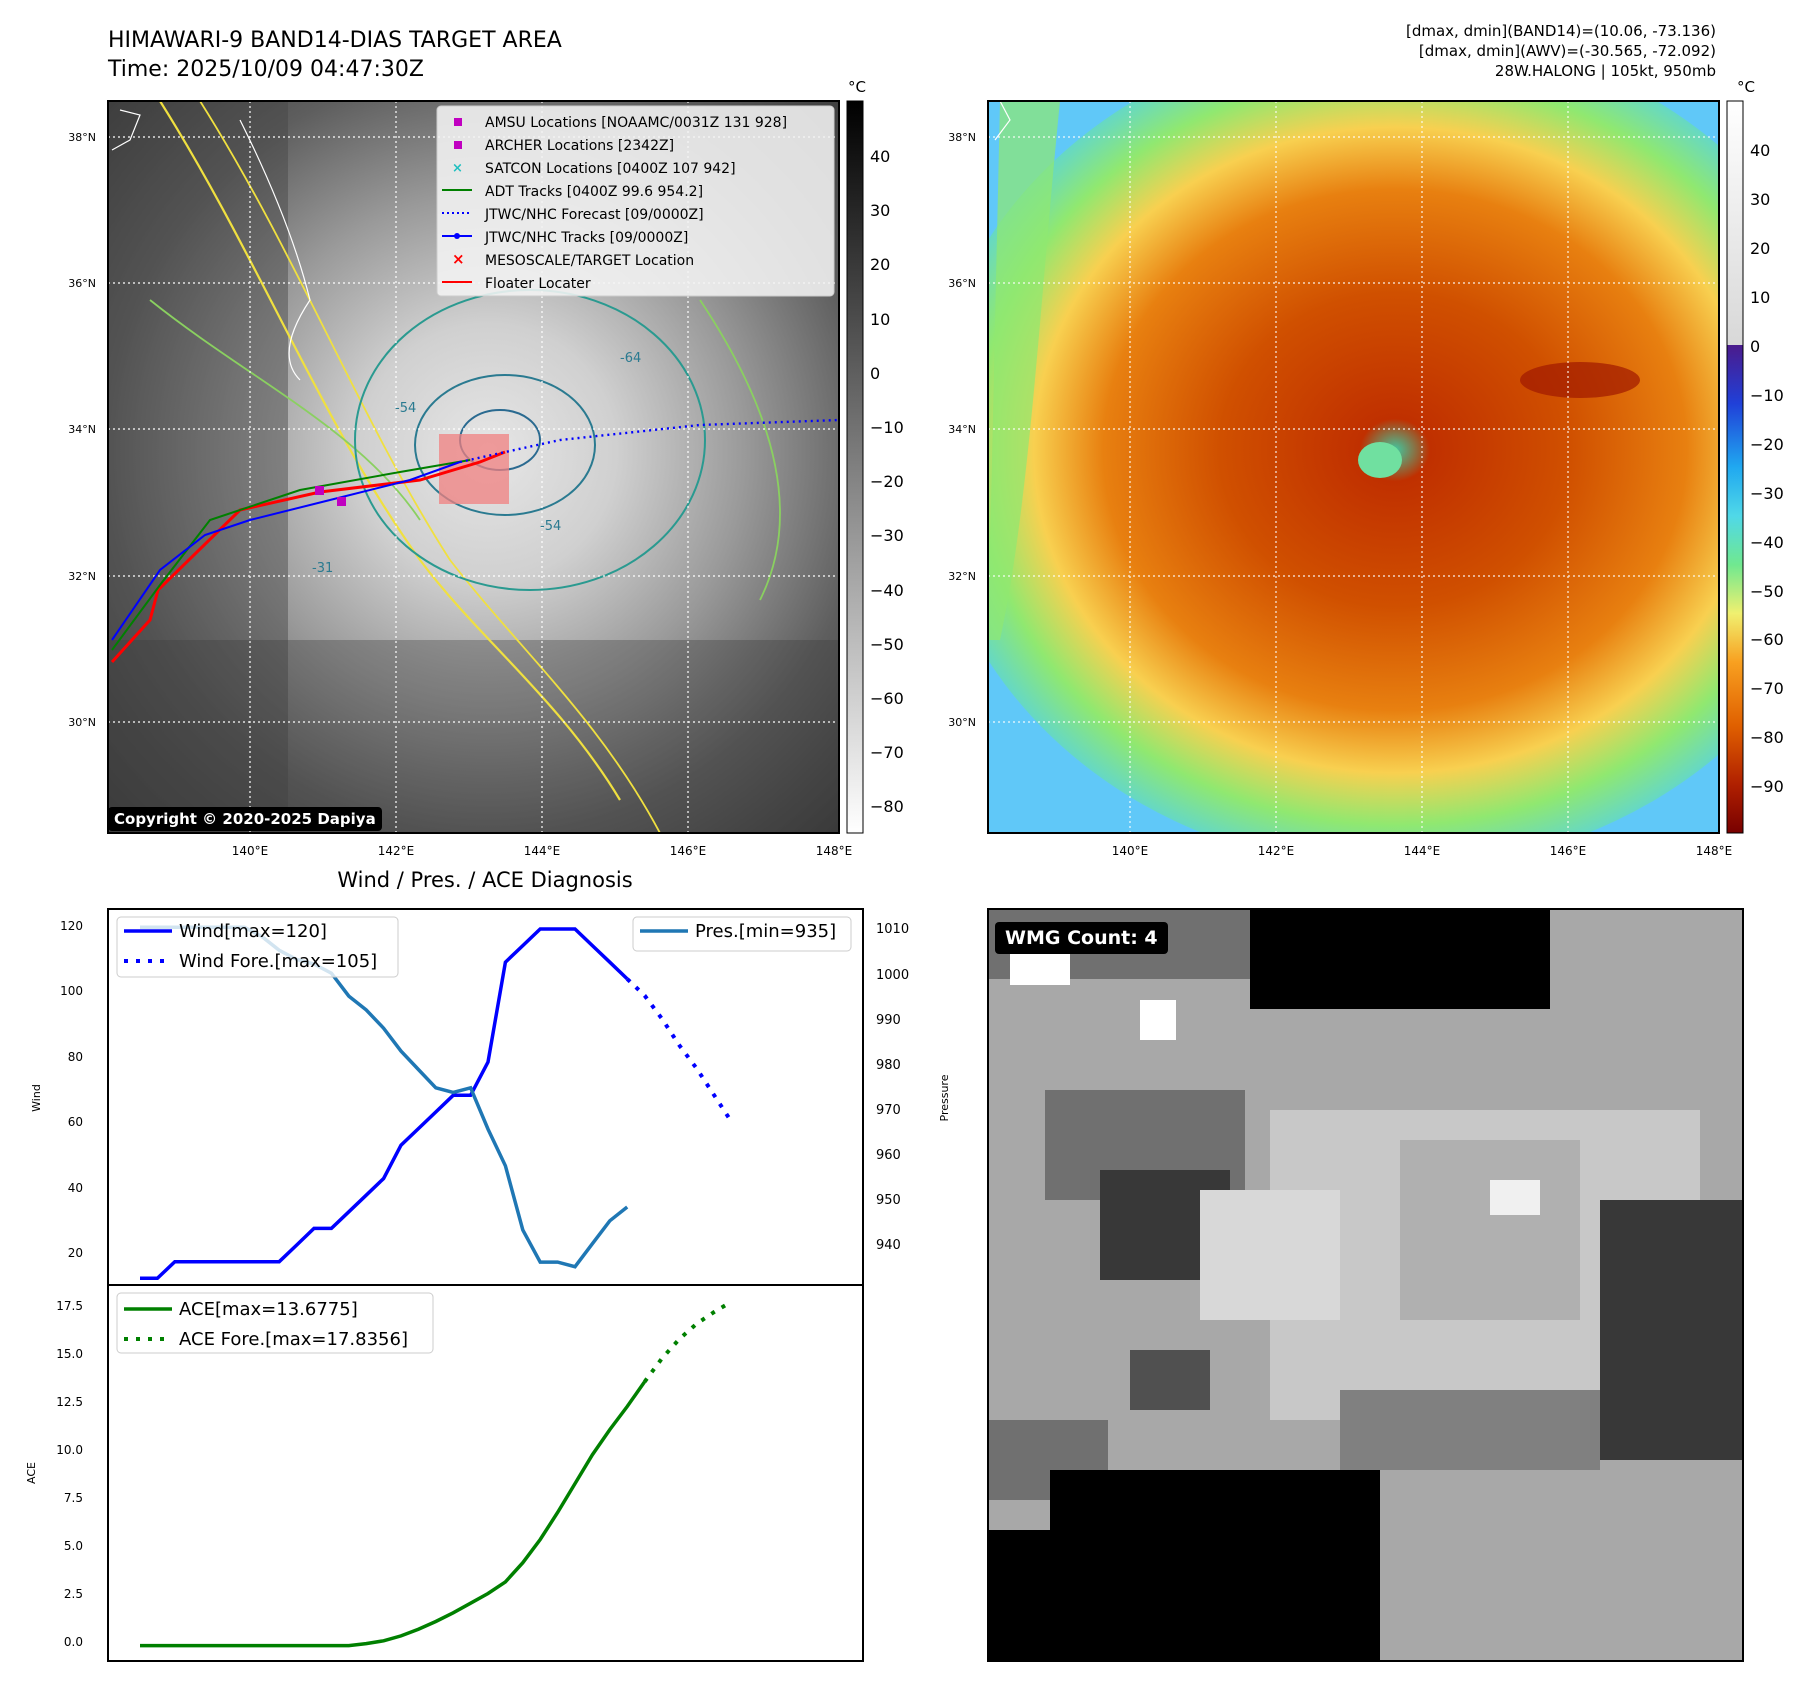 The height and width of the screenshot is (1690, 1801). I want to click on pressure-tick: 950, so click(888, 1200).